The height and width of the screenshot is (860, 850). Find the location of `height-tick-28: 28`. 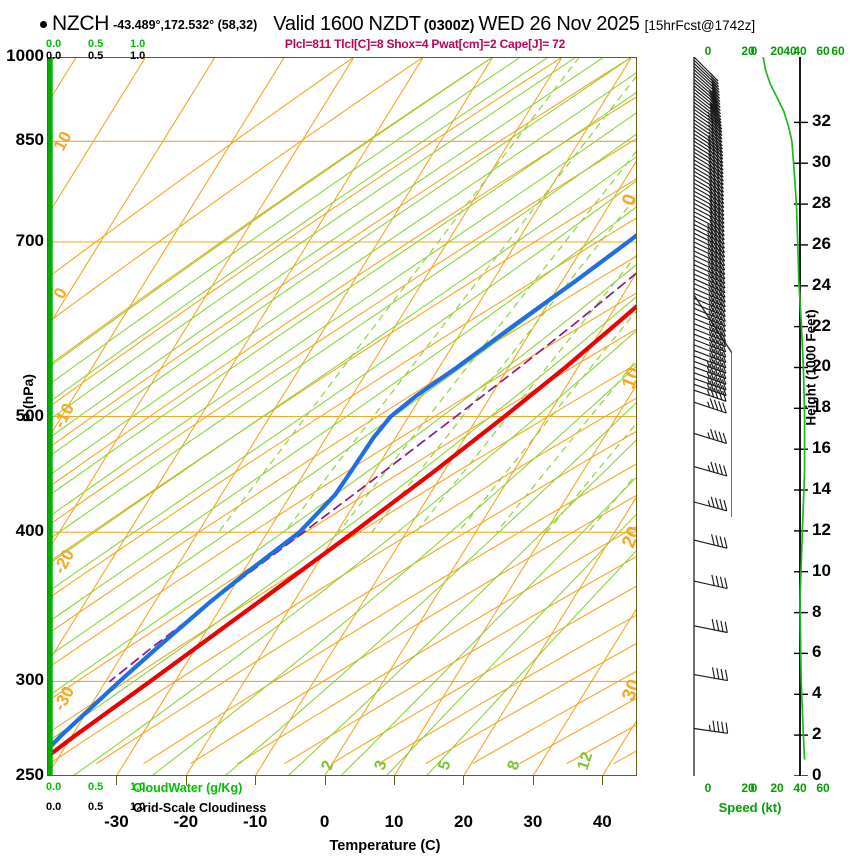

height-tick-28: 28 is located at coordinates (821, 203).